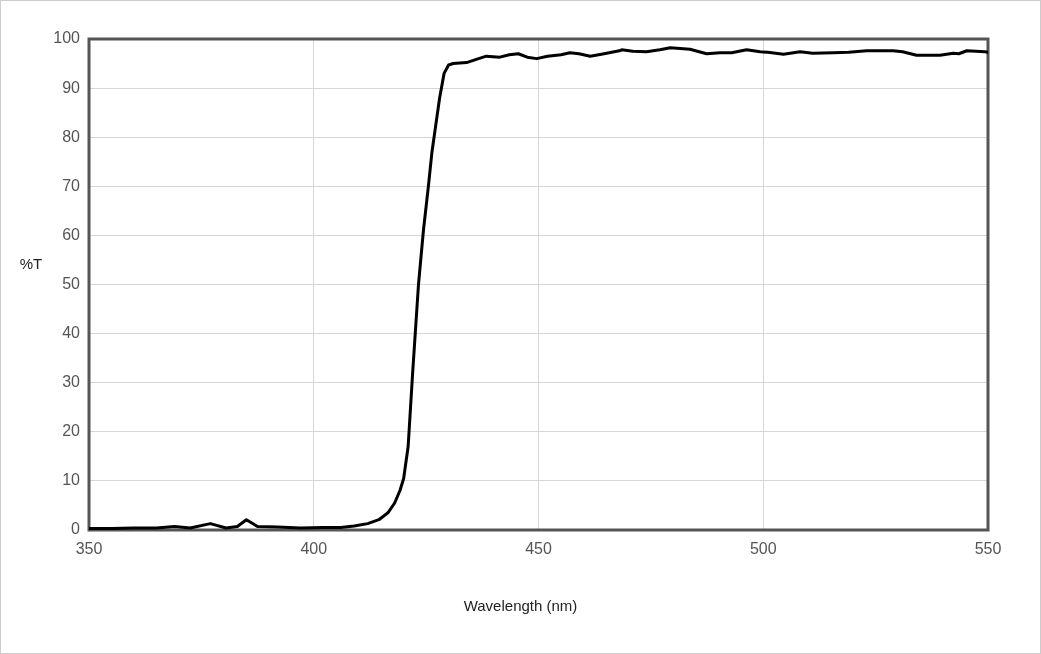  I want to click on x-tick-label: 400, so click(314, 549).